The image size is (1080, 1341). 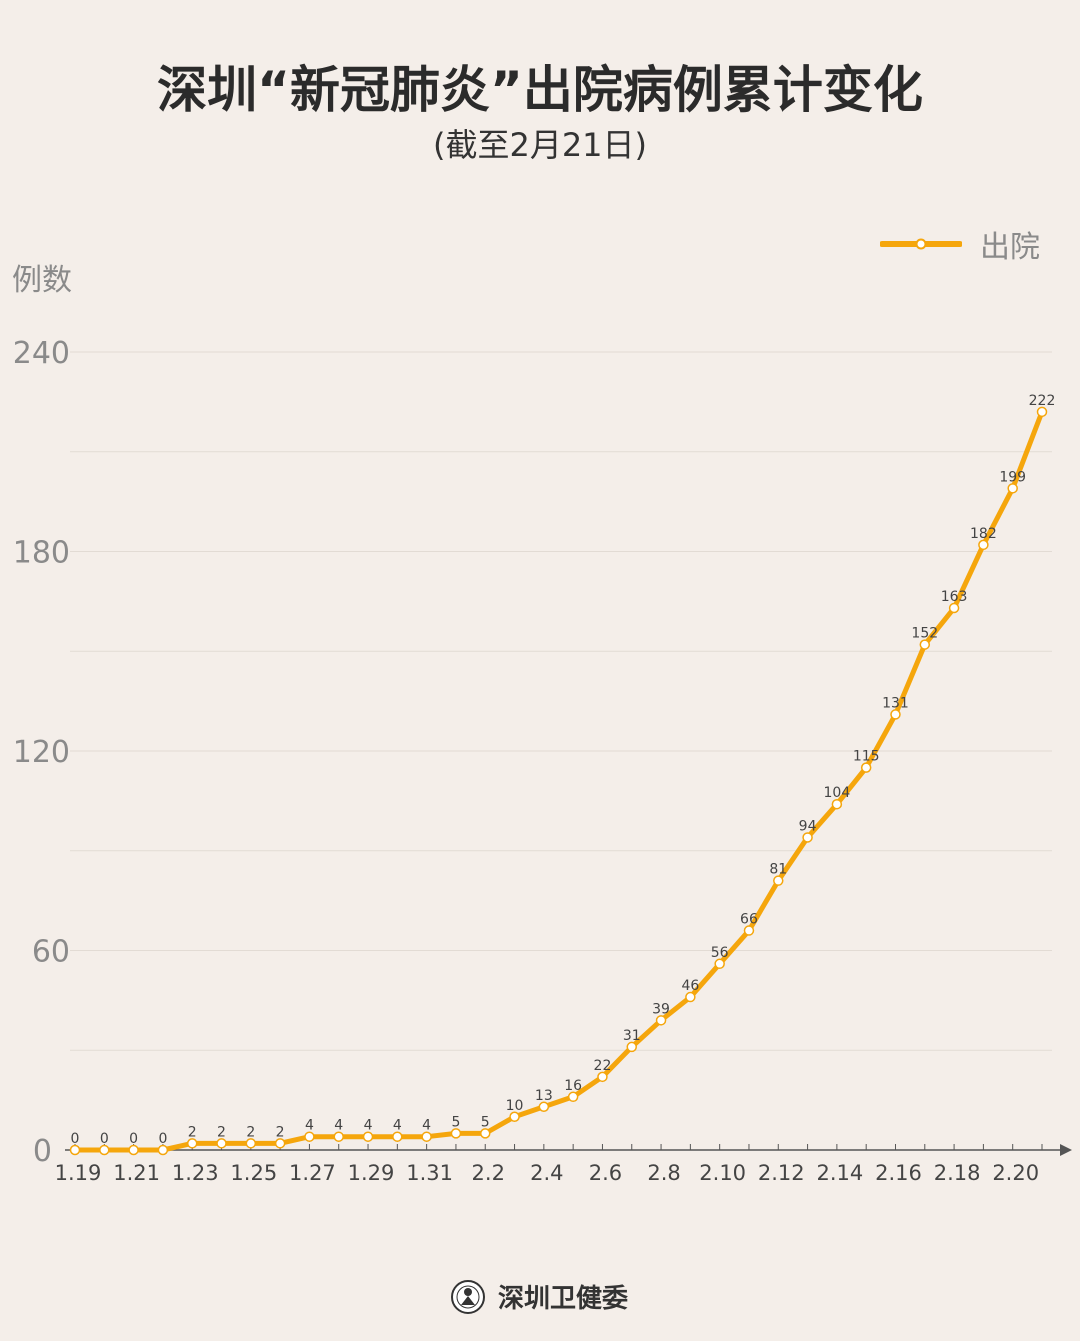 I want to click on x-tick-label: 1.19, so click(x=78, y=1173).